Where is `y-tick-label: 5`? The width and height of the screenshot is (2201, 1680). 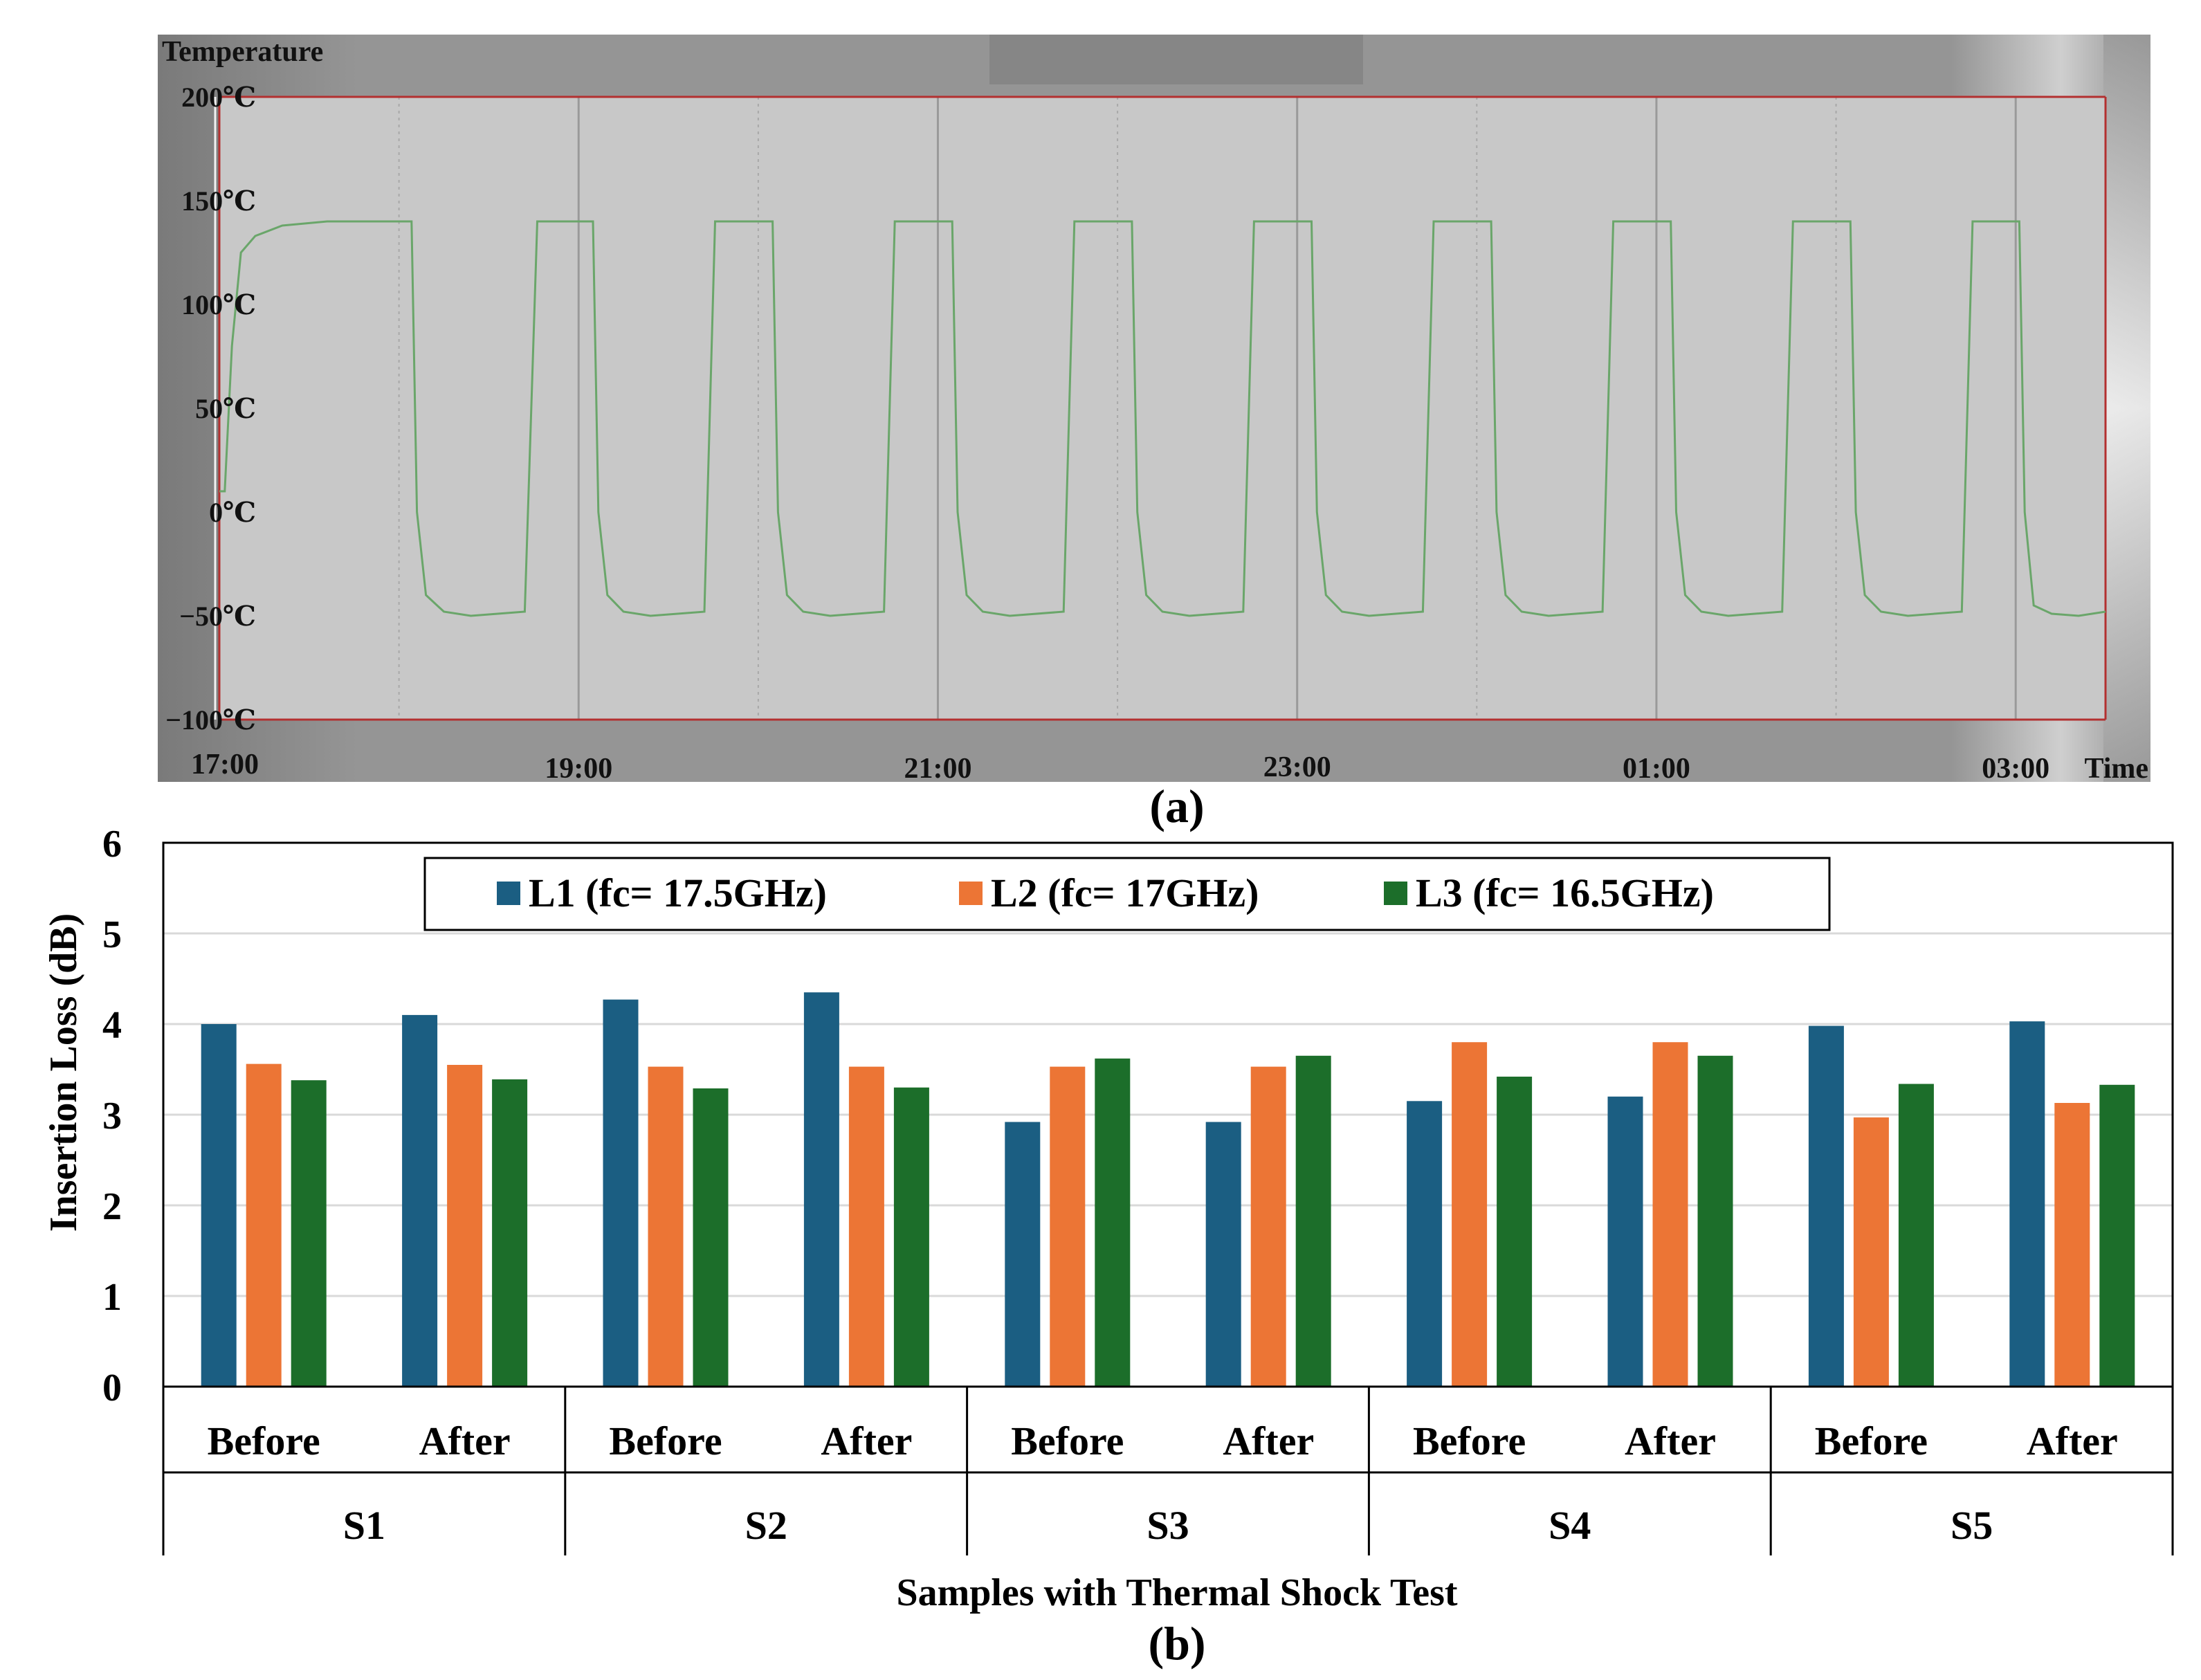
y-tick-label: 5 is located at coordinates (112, 935).